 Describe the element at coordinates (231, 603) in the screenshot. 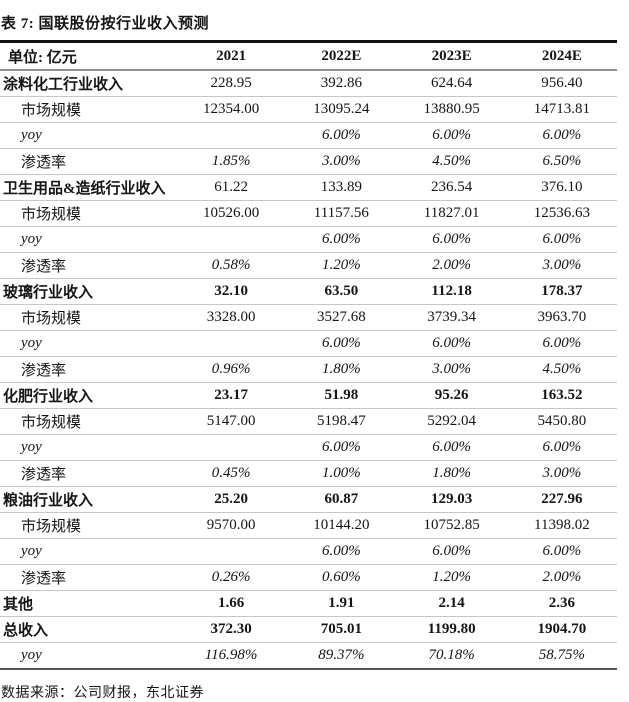

I see `data-cell: 1.66` at that location.